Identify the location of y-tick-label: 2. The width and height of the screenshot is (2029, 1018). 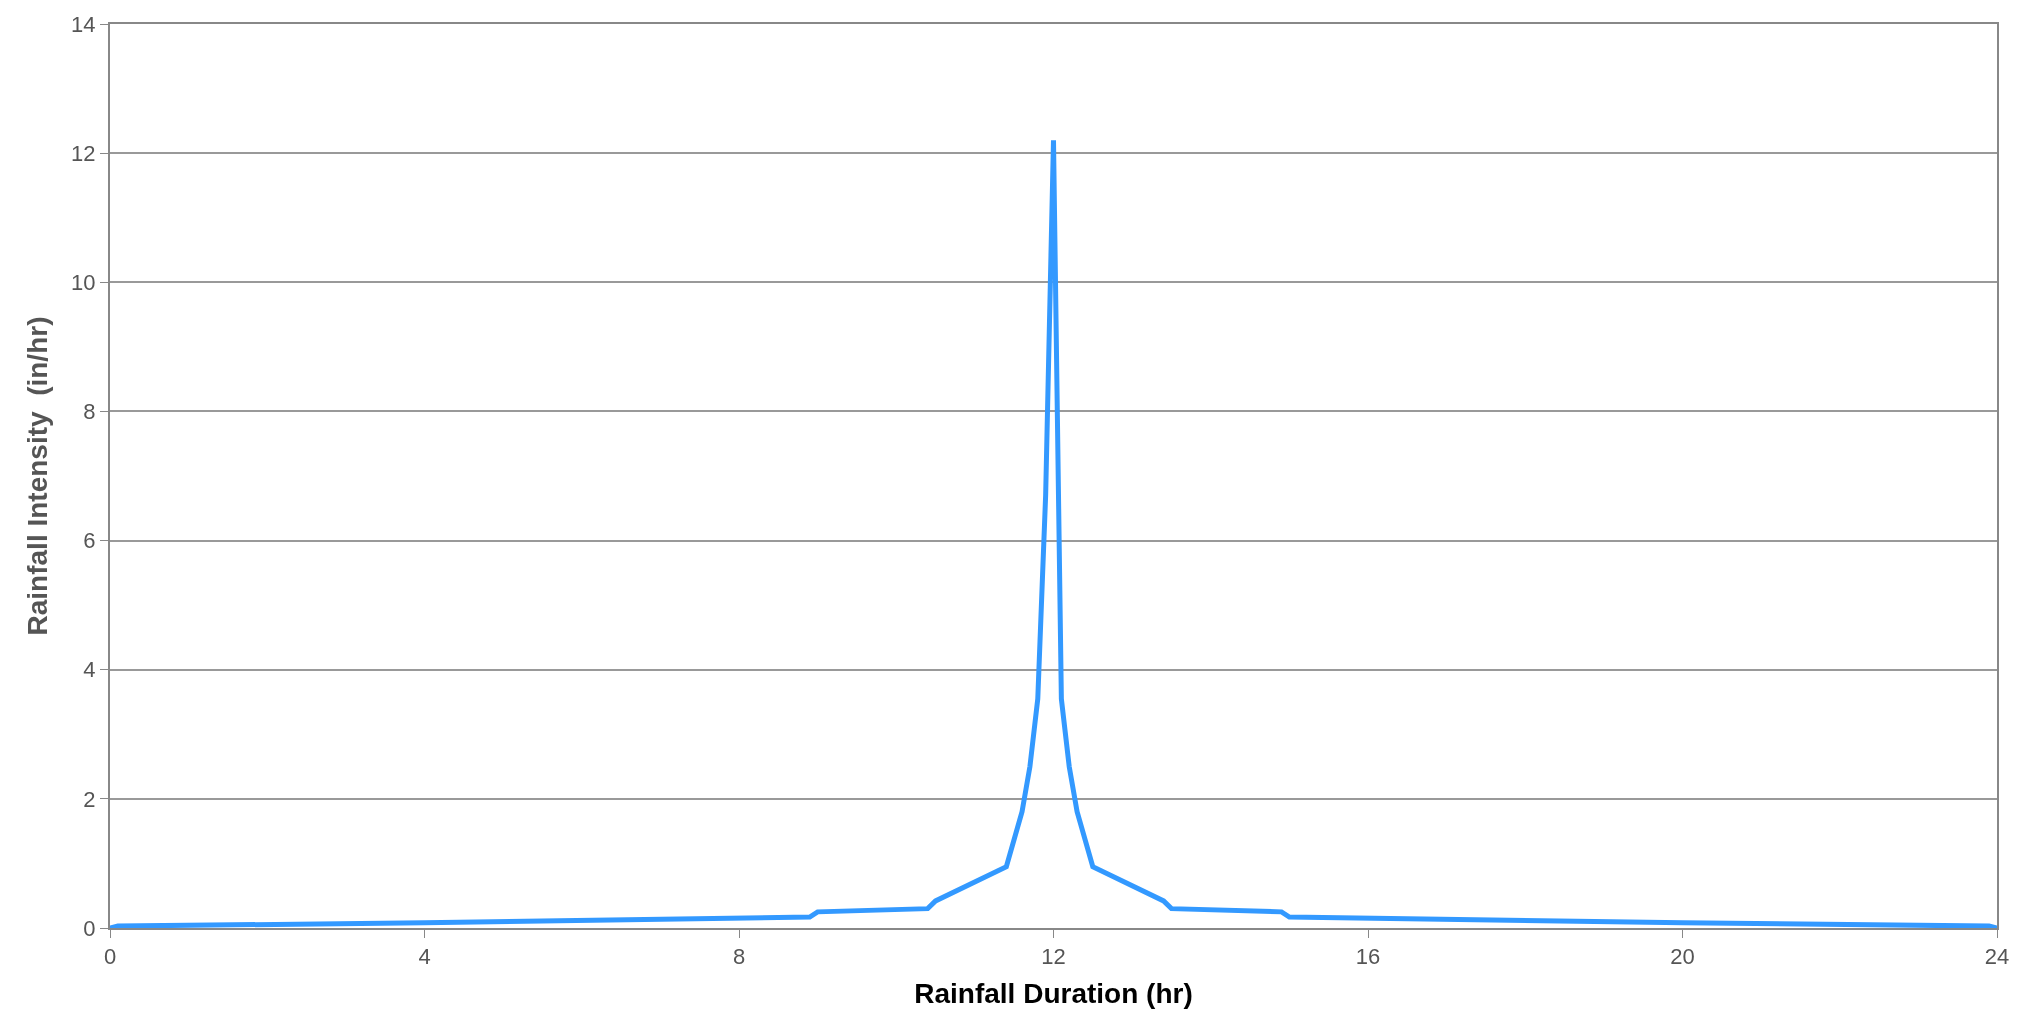
(89, 799).